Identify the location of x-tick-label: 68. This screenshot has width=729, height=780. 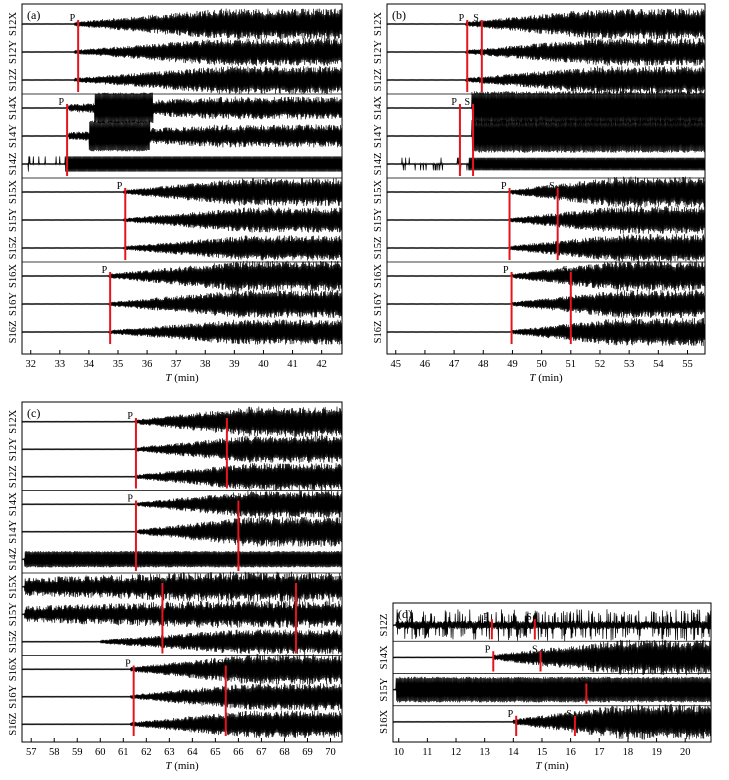
(284, 752).